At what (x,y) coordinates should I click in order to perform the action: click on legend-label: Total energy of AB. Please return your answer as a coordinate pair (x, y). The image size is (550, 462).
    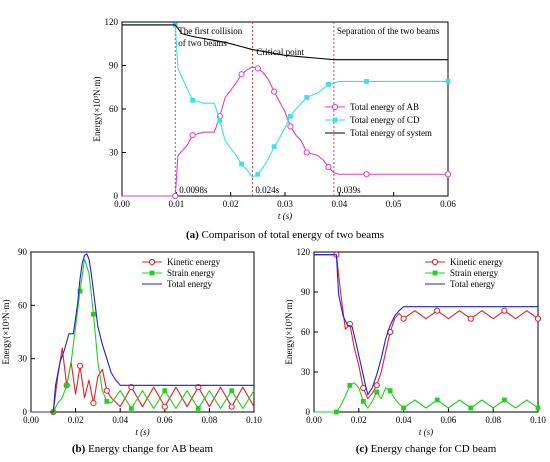
    Looking at the image, I should click on (384, 107).